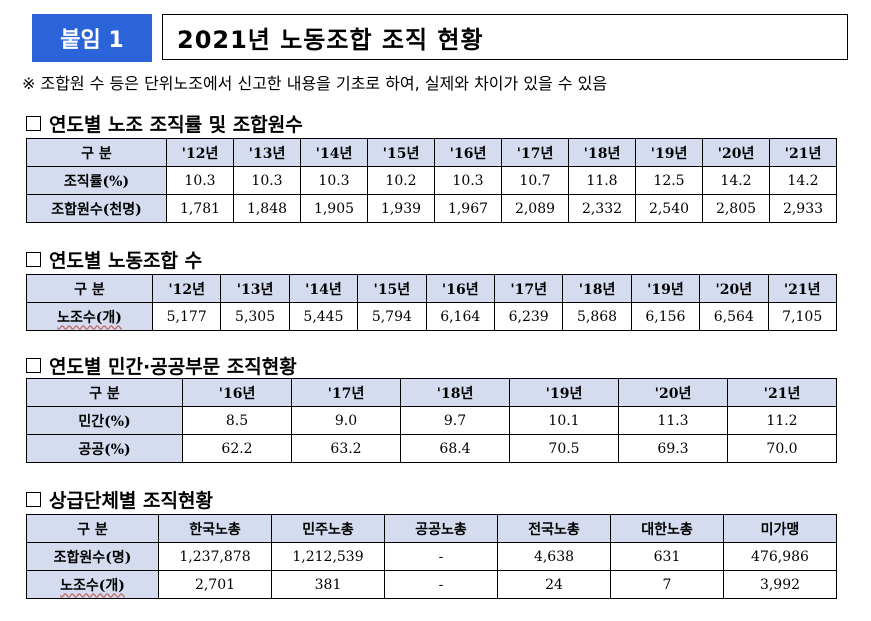 This screenshot has width=871, height=621. What do you see at coordinates (328, 584) in the screenshot?
I see `table-cell: 381` at bounding box center [328, 584].